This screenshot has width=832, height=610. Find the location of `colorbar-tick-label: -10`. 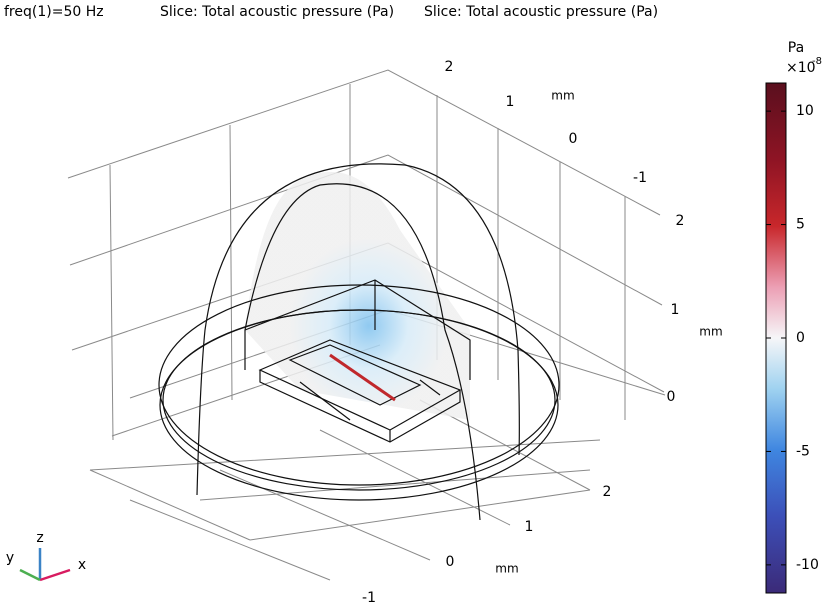

colorbar-tick-label: -10 is located at coordinates (807, 565).